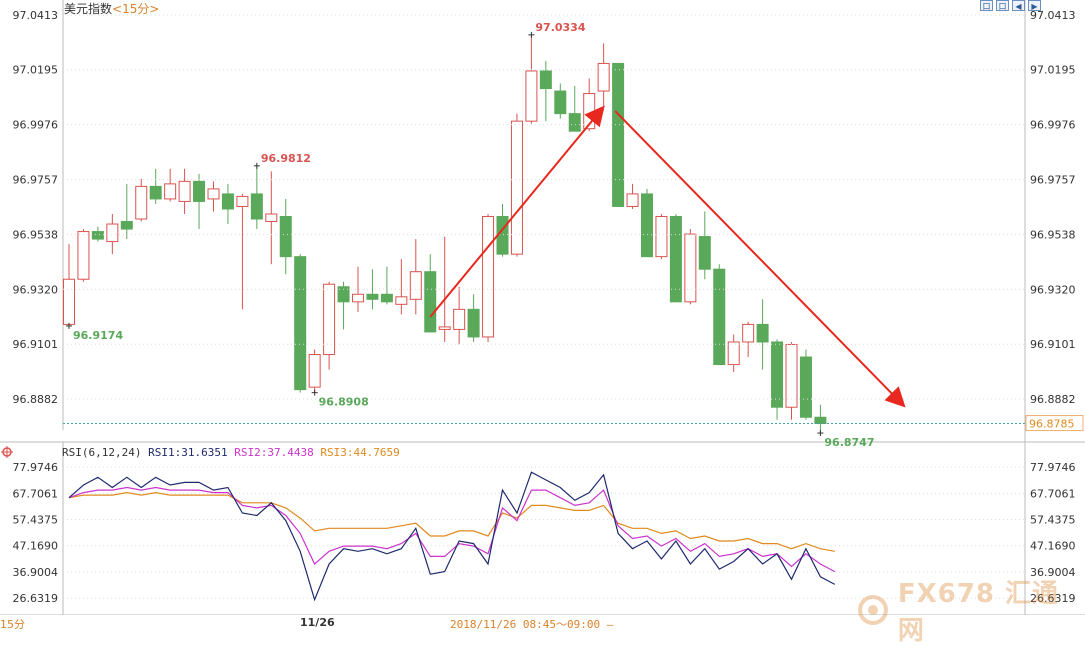 The width and height of the screenshot is (1085, 647). What do you see at coordinates (452, 529) in the screenshot?
I see `rsi2-line` at bounding box center [452, 529].